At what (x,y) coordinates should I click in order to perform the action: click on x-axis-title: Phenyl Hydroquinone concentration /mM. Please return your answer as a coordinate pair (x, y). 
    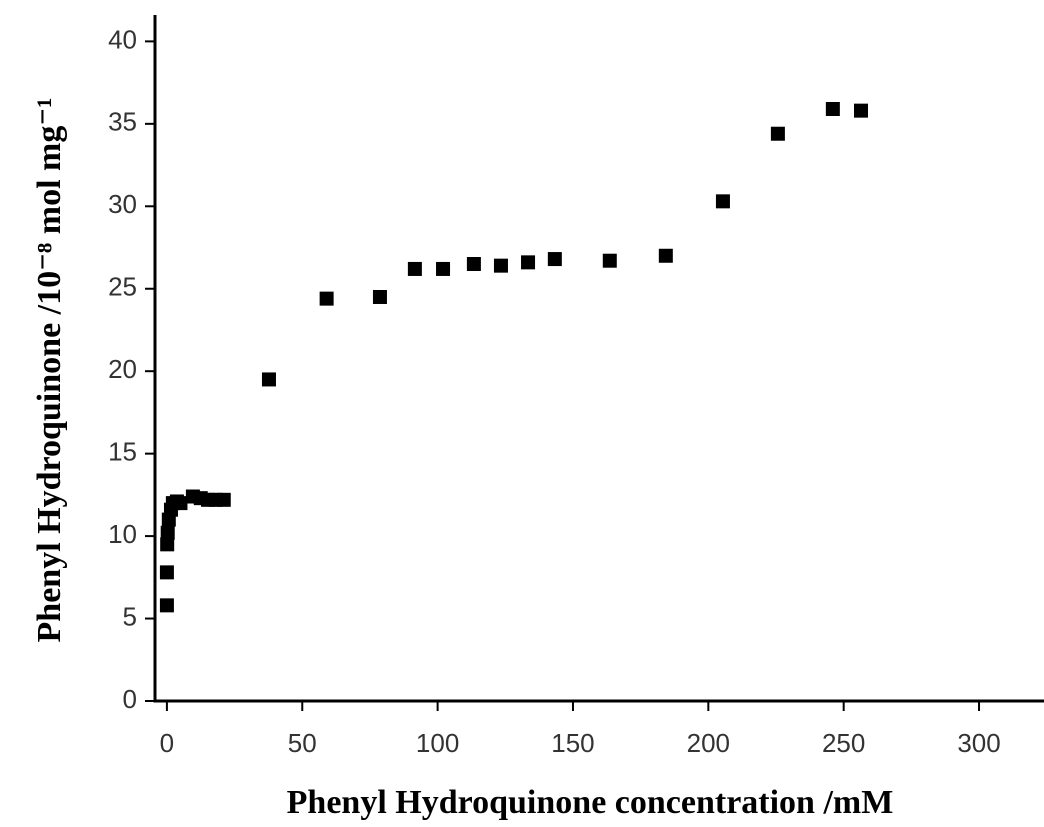
    Looking at the image, I should click on (590, 802).